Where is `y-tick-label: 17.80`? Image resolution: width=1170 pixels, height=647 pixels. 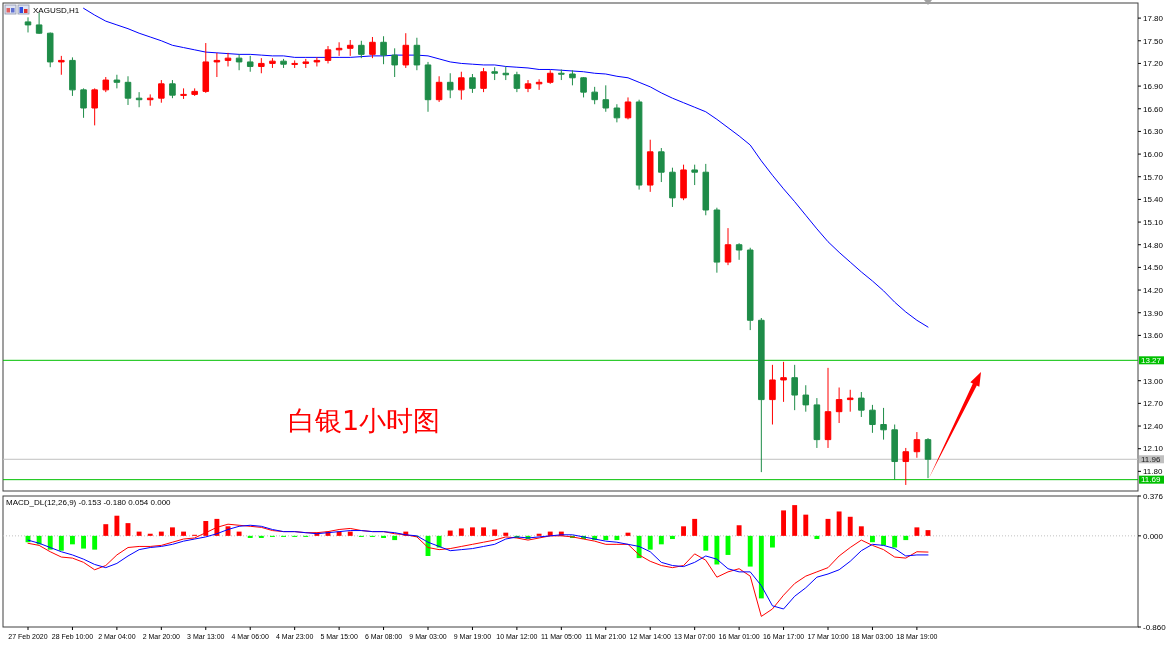 y-tick-label: 17.80 is located at coordinates (1153, 18).